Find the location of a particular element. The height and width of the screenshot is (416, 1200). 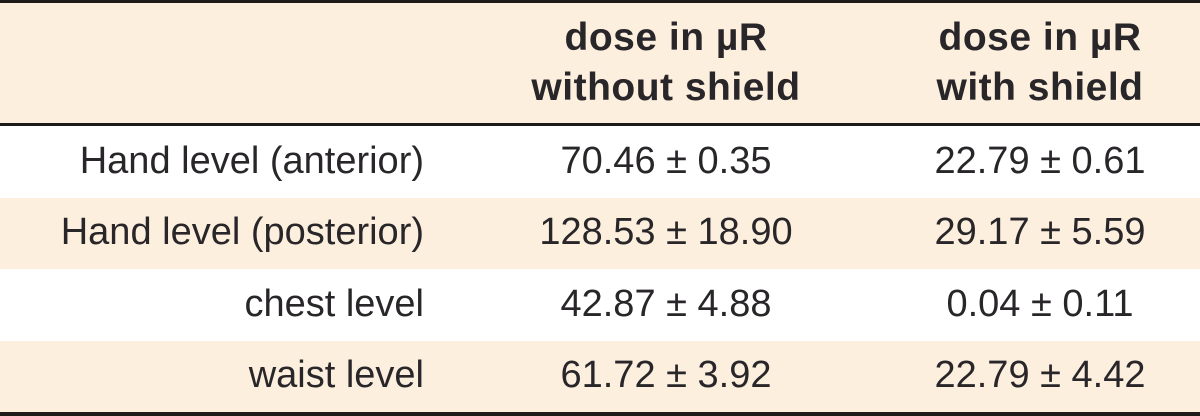

row-label: chest level is located at coordinates (334, 303).